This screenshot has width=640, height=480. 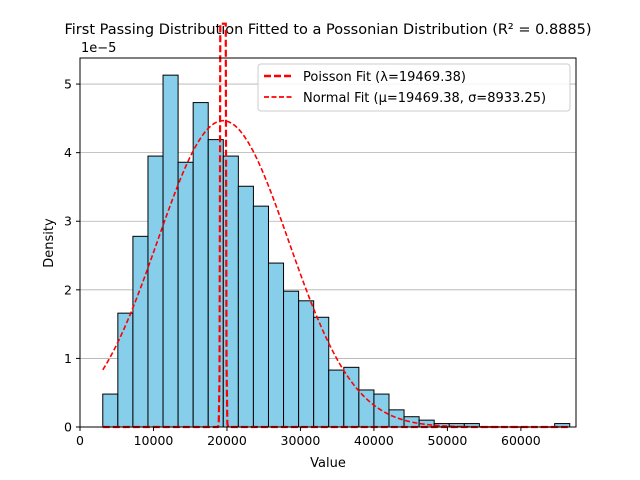 What do you see at coordinates (448, 440) in the screenshot?
I see `x-tick-label: 50000` at bounding box center [448, 440].